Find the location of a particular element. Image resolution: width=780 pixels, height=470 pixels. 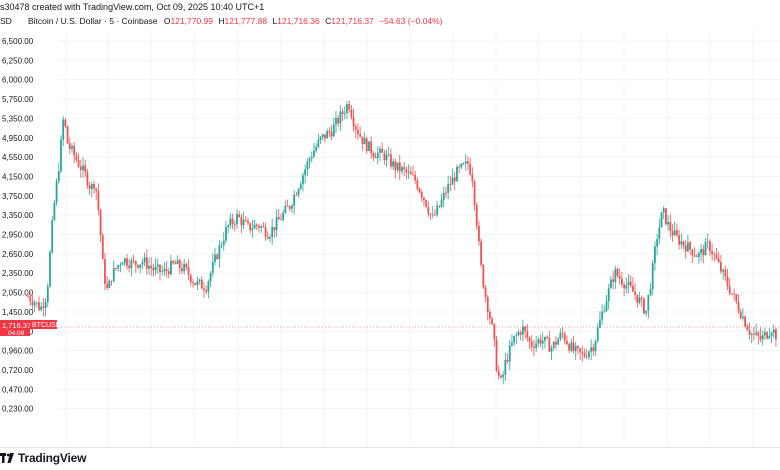

y-tick-label: 1,450.00 is located at coordinates (18, 312).